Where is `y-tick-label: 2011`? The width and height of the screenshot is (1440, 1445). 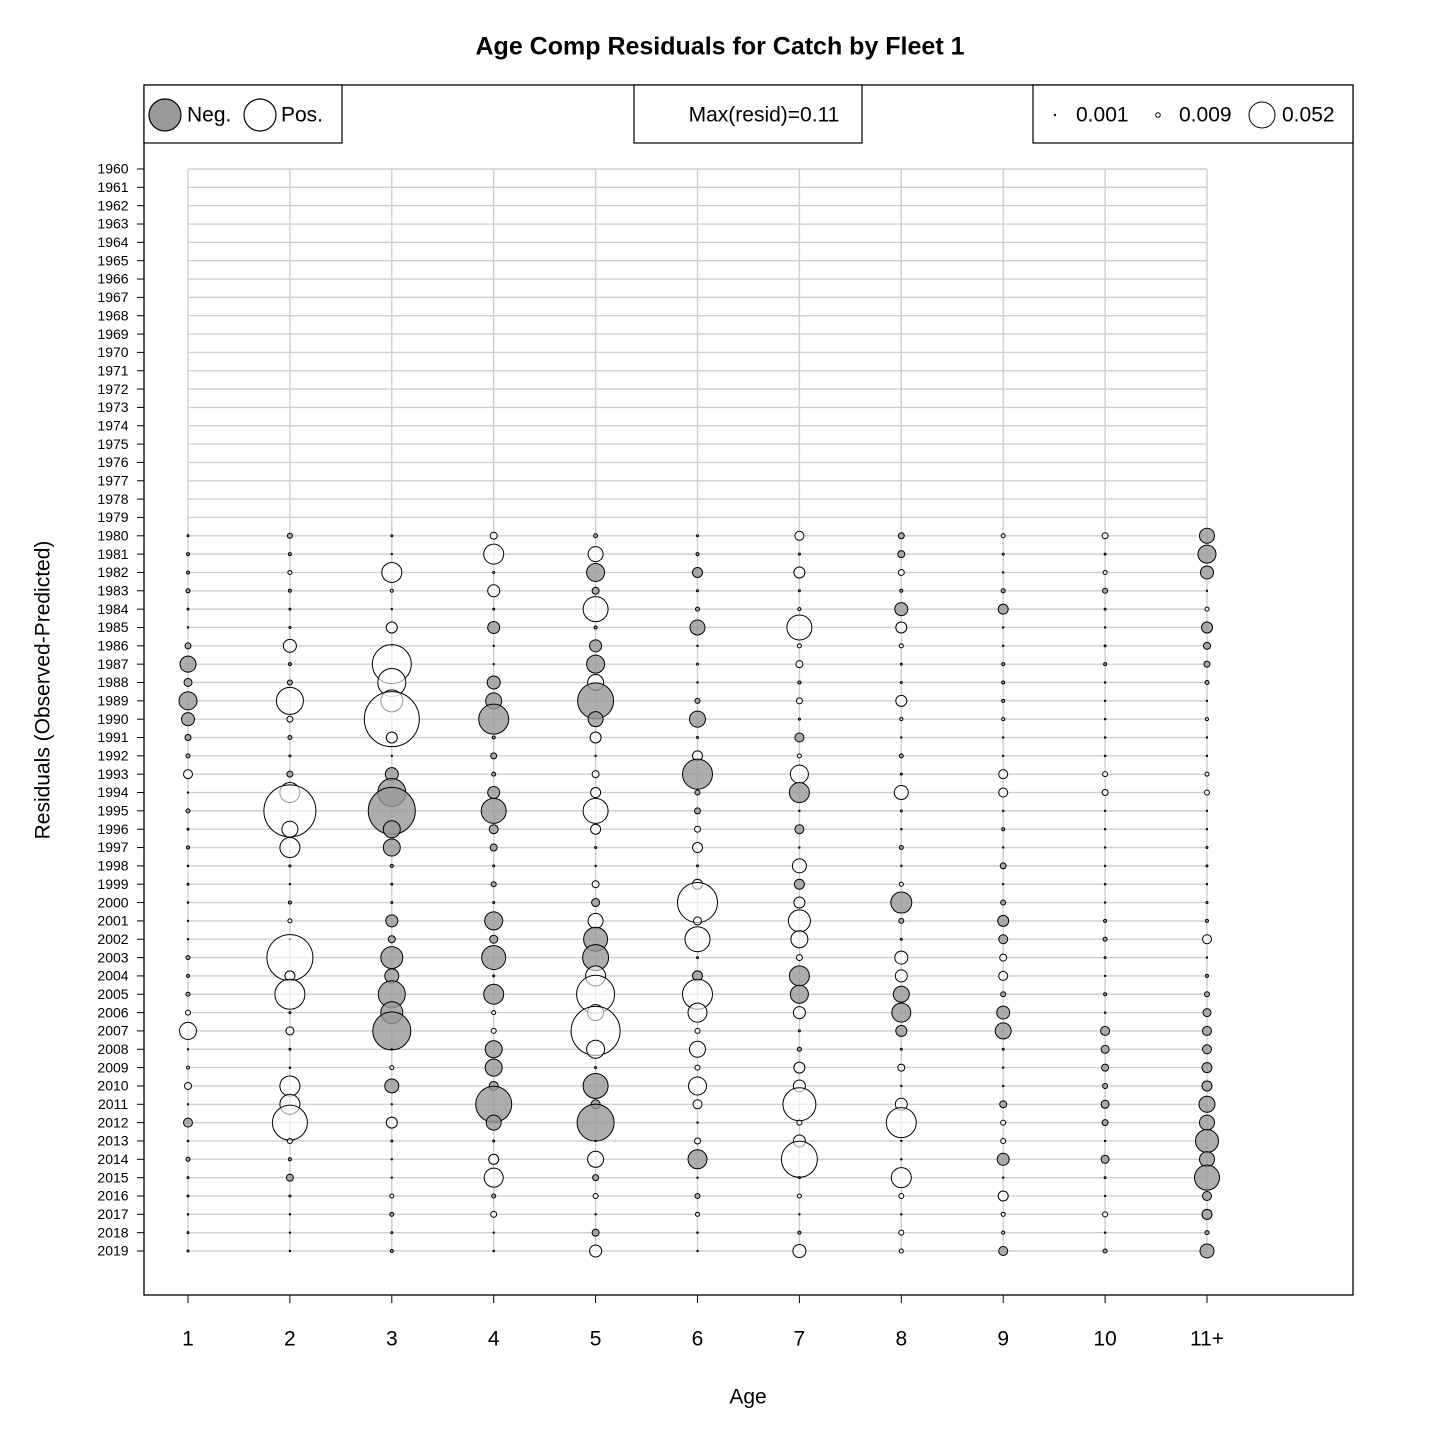 y-tick-label: 2011 is located at coordinates (113, 1104).